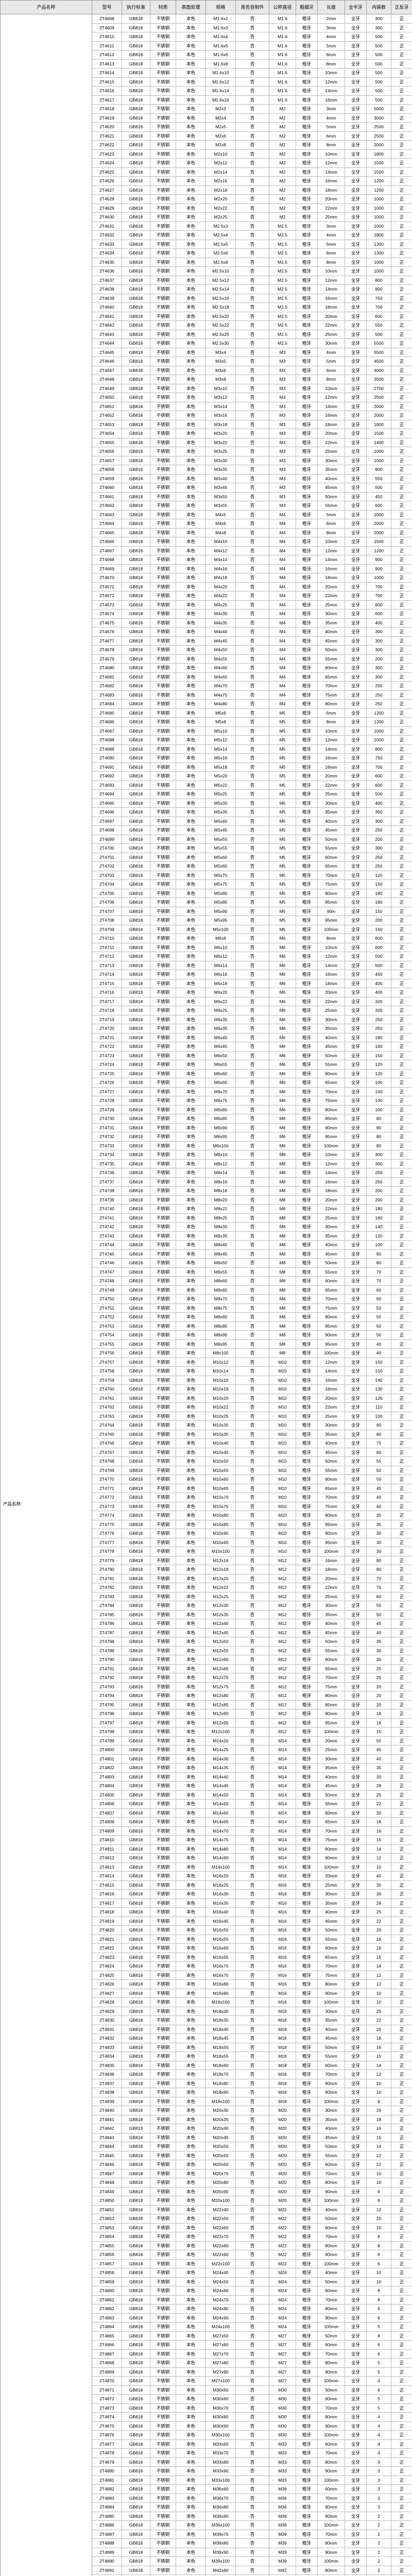 The image size is (412, 2576). I want to click on cell-model: 2T4710, so click(107, 938).